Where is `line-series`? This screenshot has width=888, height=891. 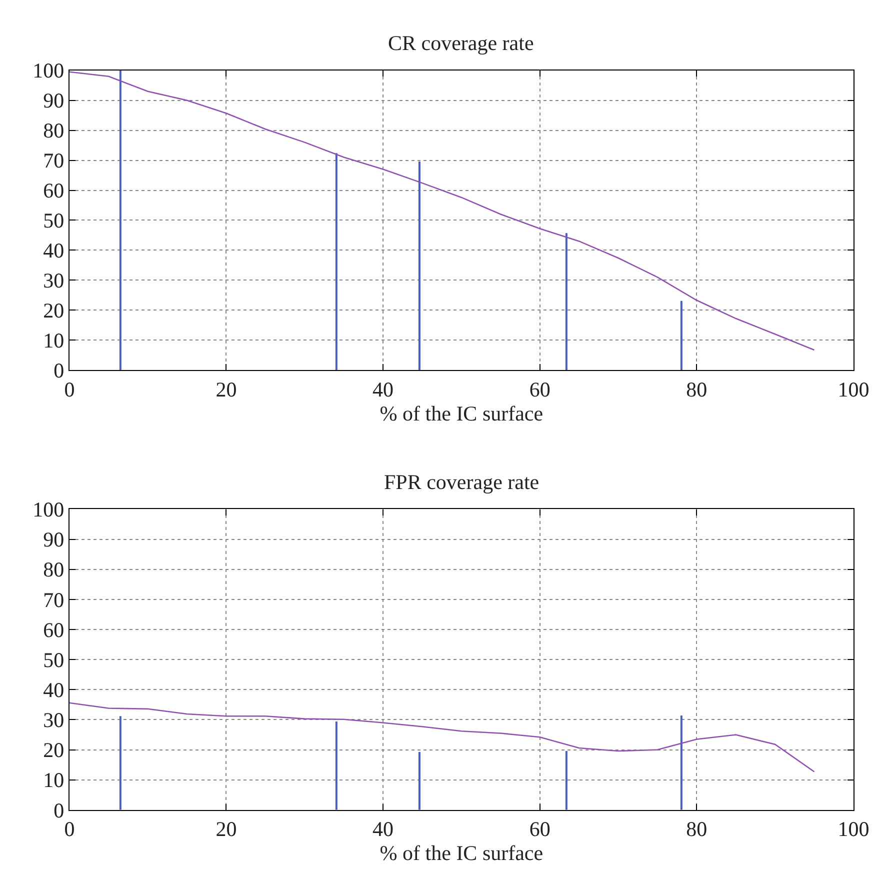 line-series is located at coordinates (442, 737).